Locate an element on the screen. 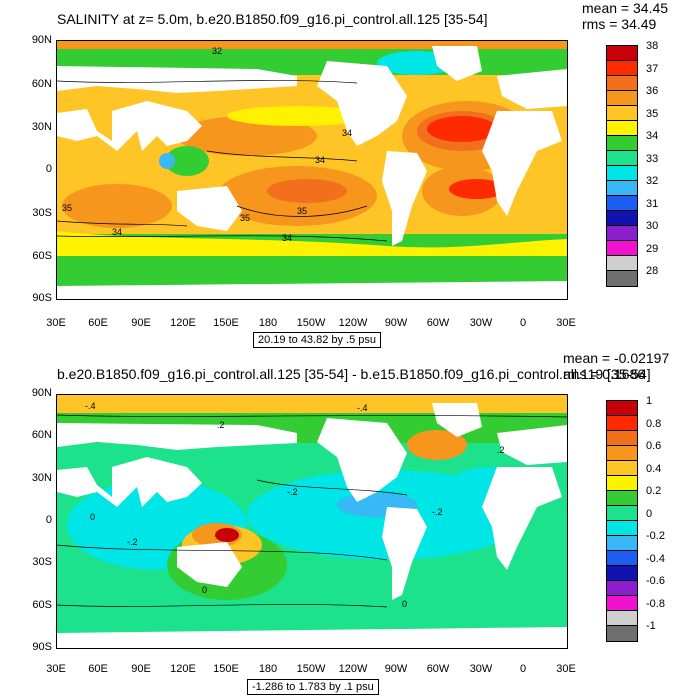 The height and width of the screenshot is (700, 700). lon-label: 150E is located at coordinates (226, 669).